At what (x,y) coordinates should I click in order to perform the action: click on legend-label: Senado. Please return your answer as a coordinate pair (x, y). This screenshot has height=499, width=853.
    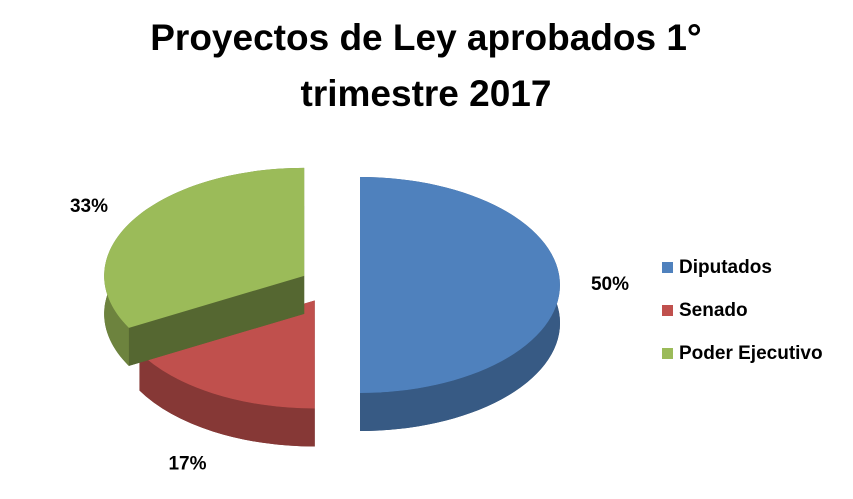
    Looking at the image, I should click on (713, 310).